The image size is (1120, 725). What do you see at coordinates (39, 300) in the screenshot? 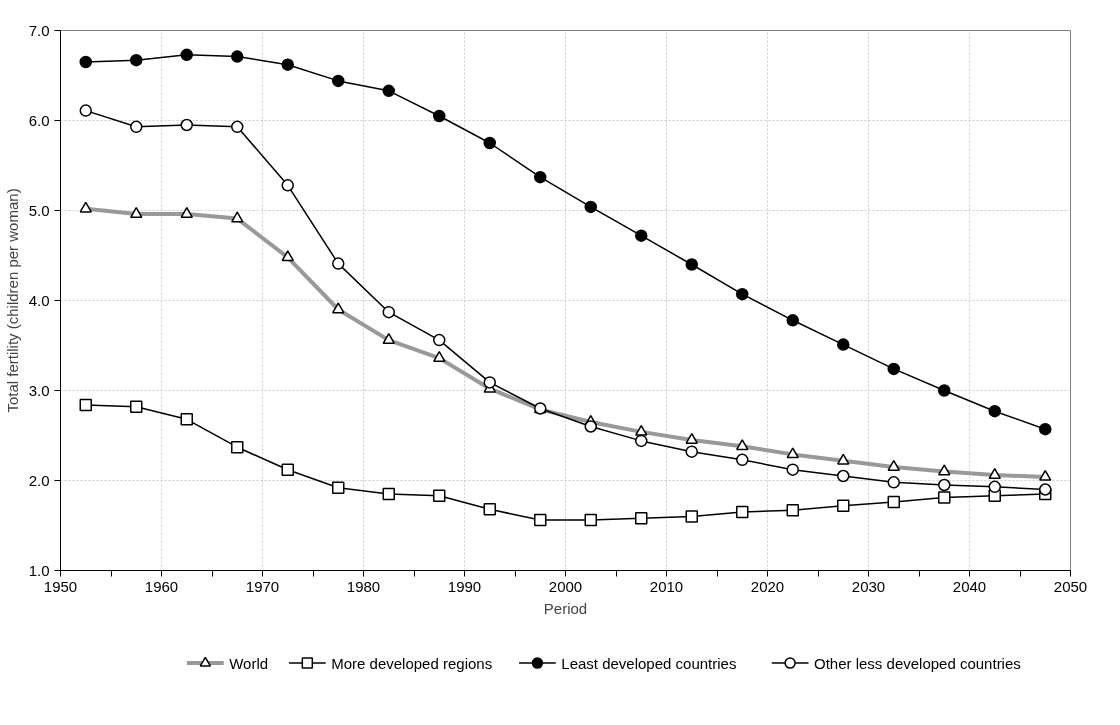
I see `y-tick-label: 4.0` at bounding box center [39, 300].